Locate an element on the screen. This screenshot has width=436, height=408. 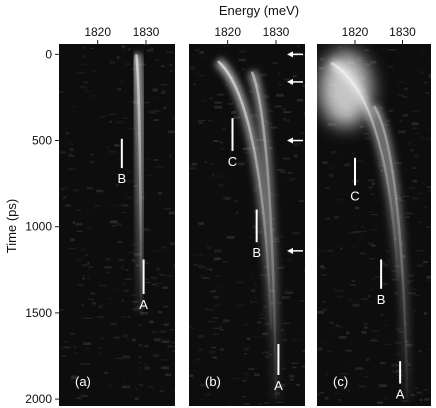
x-axis-label: Energy (meV) is located at coordinates (259, 10).